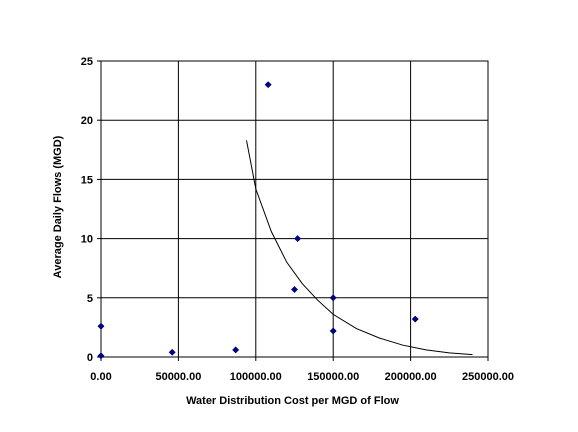 The height and width of the screenshot is (432, 578). I want to click on y-tick-label: 15, so click(87, 180).